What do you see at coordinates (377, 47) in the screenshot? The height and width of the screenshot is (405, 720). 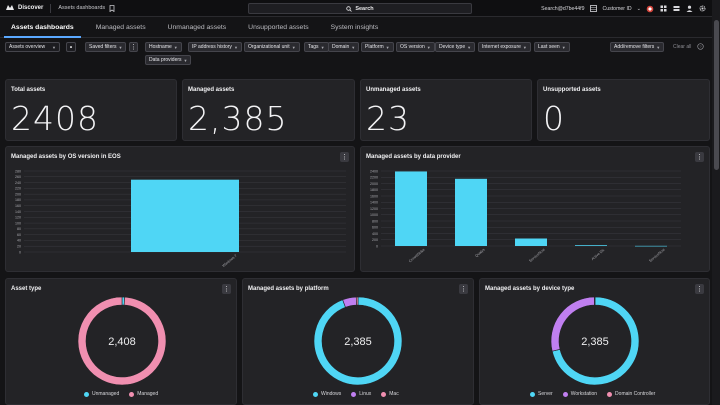 I see `filter-platform: Platform ▼` at bounding box center [377, 47].